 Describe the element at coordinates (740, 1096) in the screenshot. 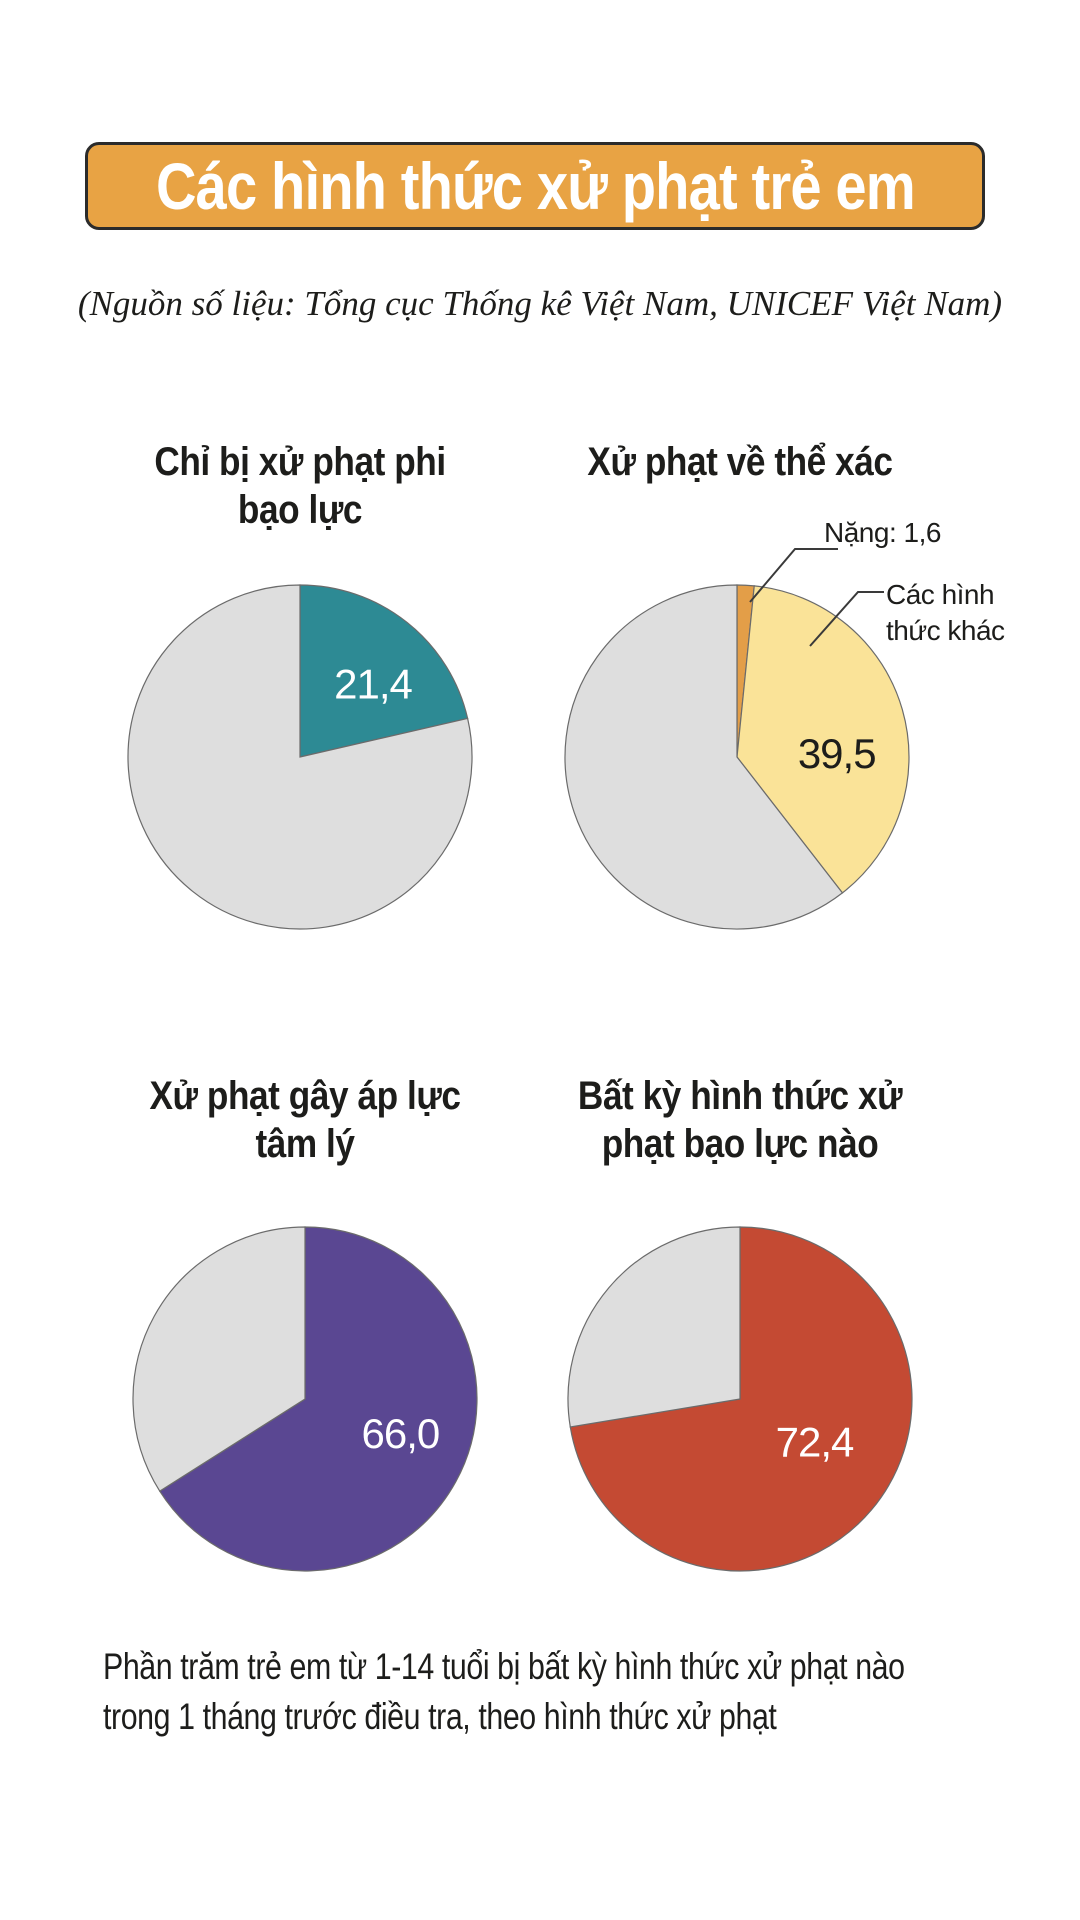

I see `chart-title-line: Bất kỳ hình thức xử` at that location.